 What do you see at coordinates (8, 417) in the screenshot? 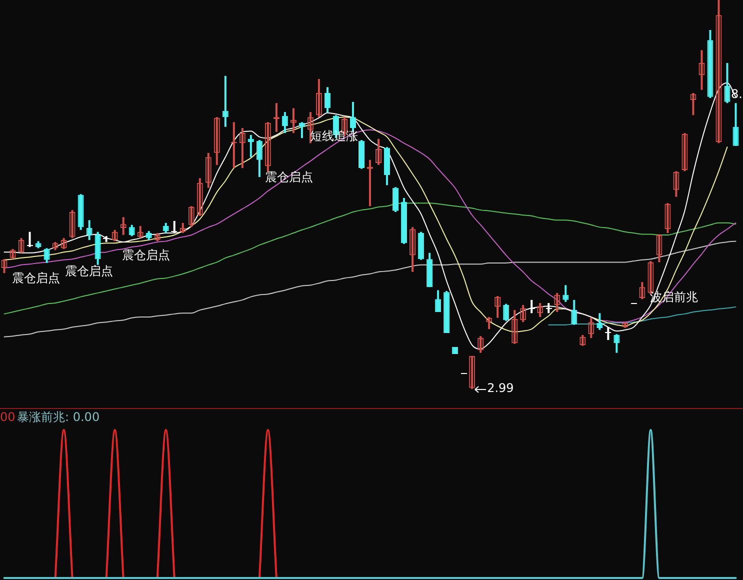
I see `text: 00` at bounding box center [8, 417].